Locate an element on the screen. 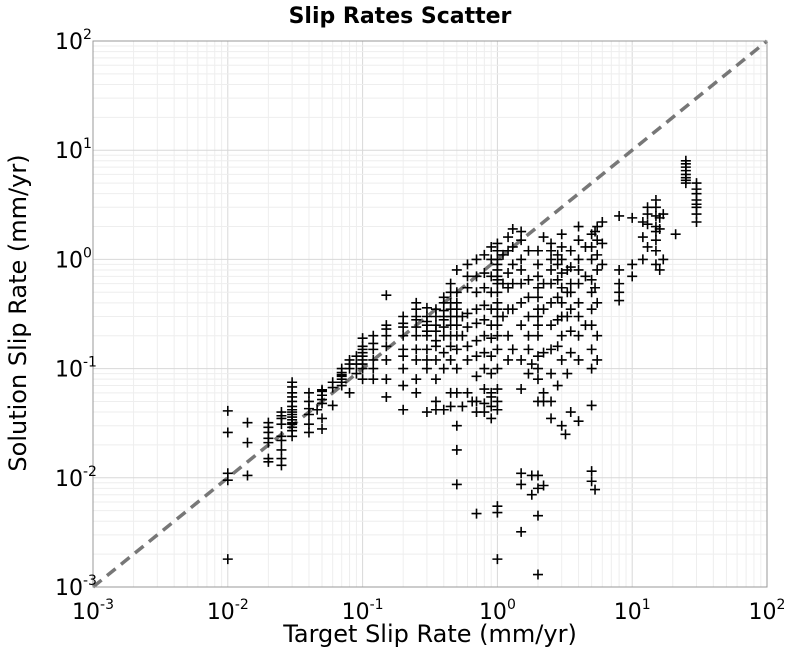  x-tick-label: 10⁻³ is located at coordinates (93, 611).